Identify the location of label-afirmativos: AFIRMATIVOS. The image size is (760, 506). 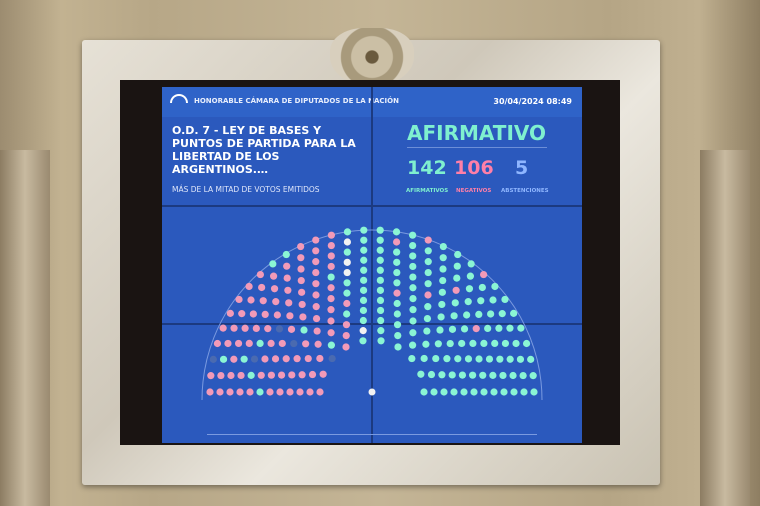
(427, 191).